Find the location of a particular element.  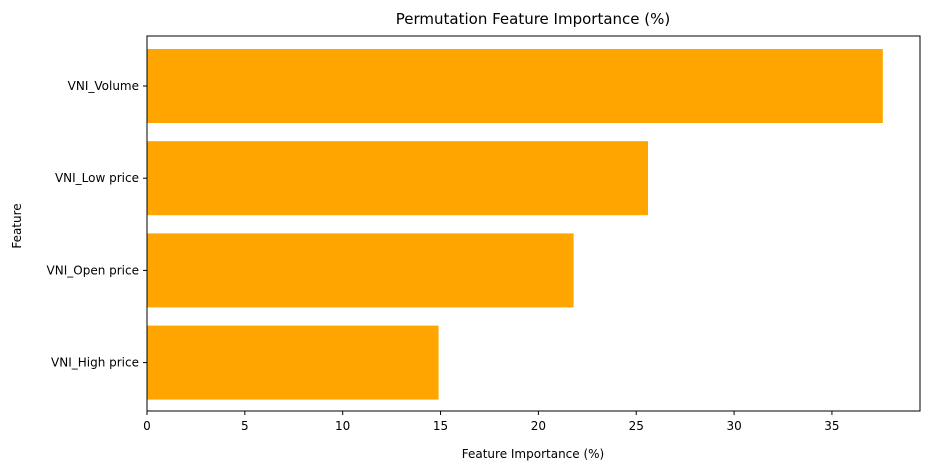

x-tick-label: 25 is located at coordinates (636, 426).